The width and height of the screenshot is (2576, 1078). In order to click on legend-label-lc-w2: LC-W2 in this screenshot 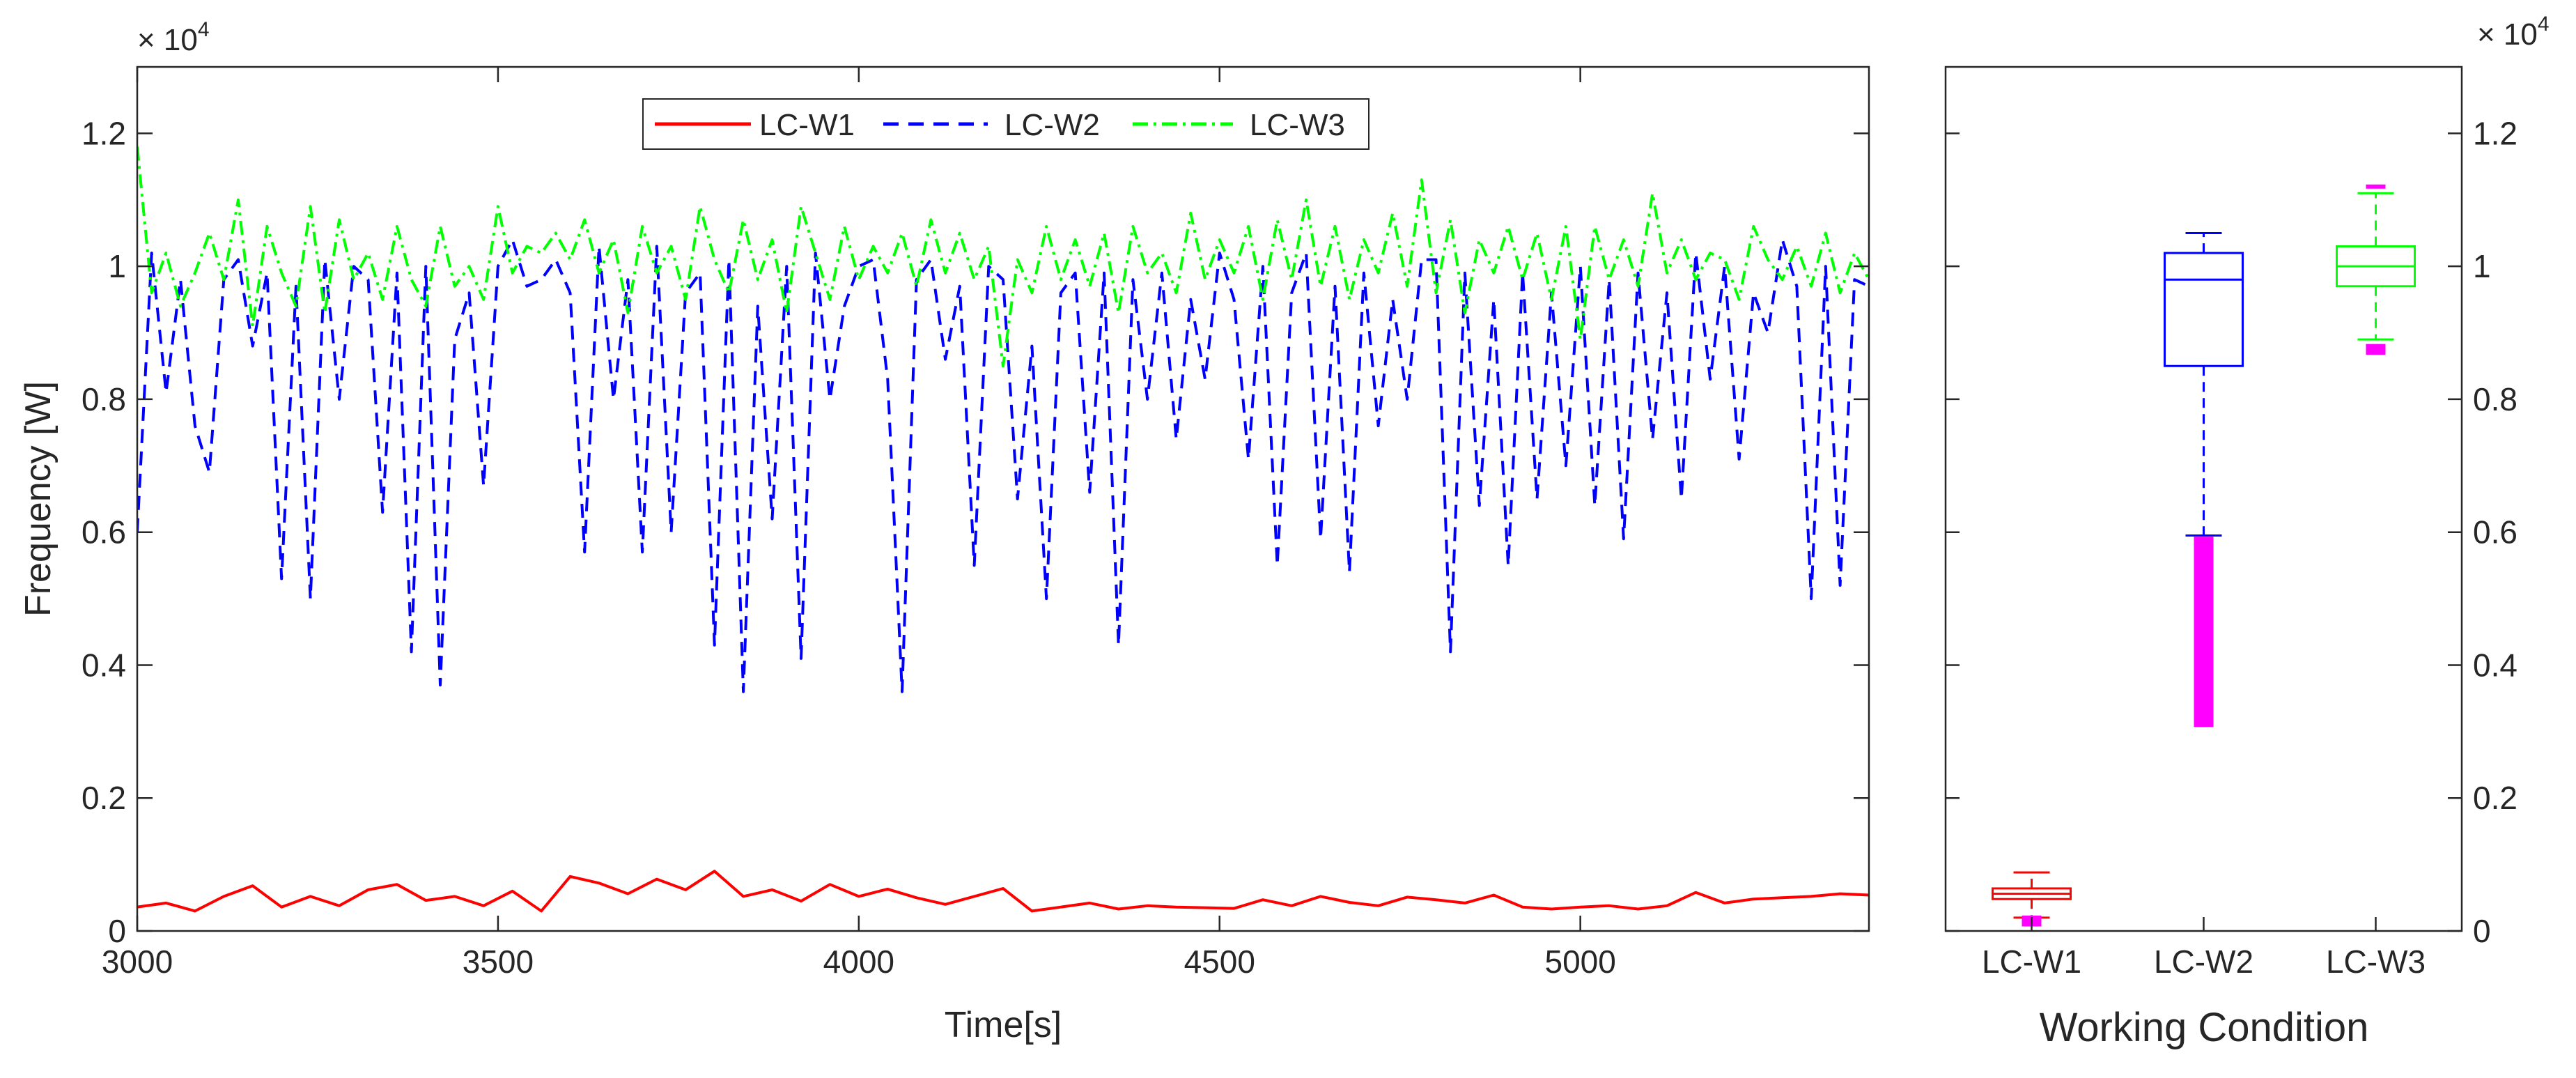, I will do `click(1052, 125)`.